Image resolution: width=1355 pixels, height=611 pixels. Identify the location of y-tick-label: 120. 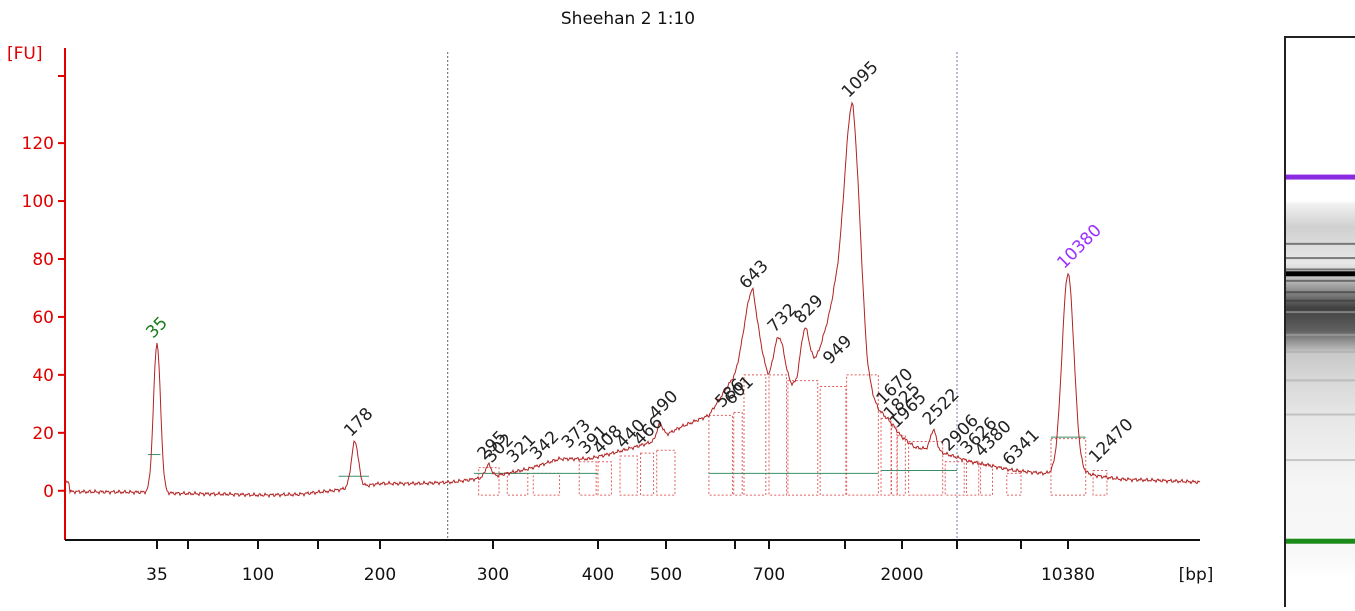
(38, 144).